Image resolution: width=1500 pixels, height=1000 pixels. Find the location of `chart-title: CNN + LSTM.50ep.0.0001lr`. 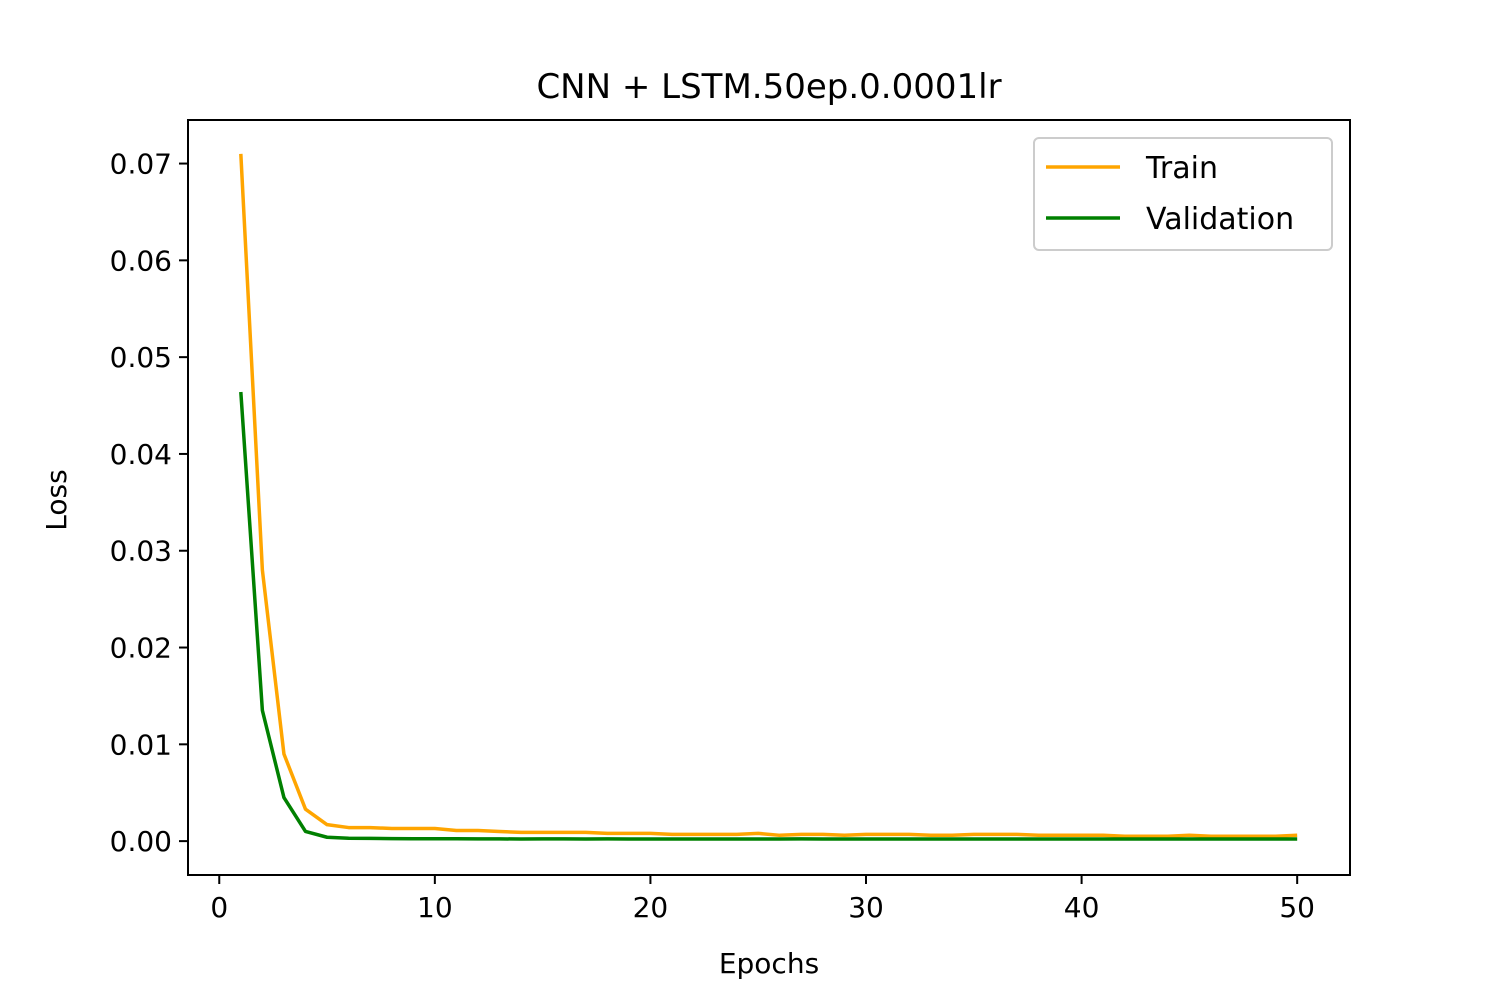

chart-title: CNN + LSTM.50ep.0.0001lr is located at coordinates (768, 87).